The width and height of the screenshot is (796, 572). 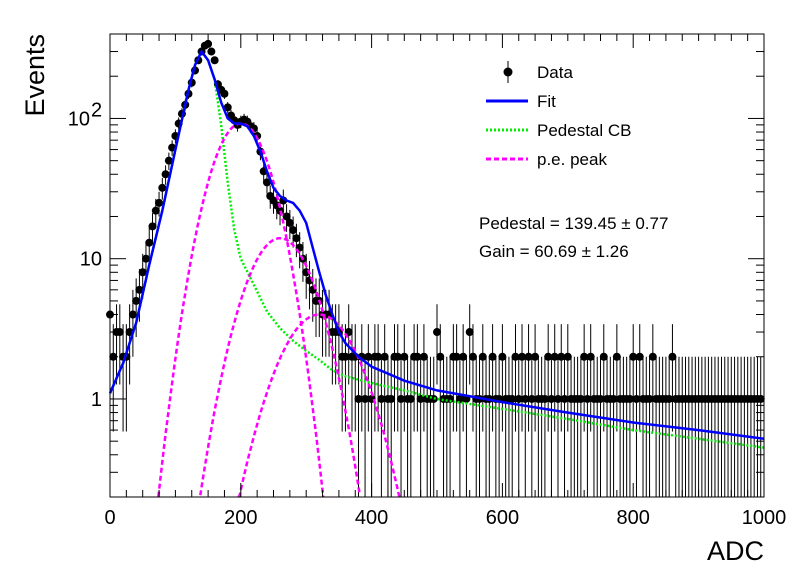 What do you see at coordinates (589, 251) in the screenshot?
I see `fit-result-gain-pm: ±` at bounding box center [589, 251].